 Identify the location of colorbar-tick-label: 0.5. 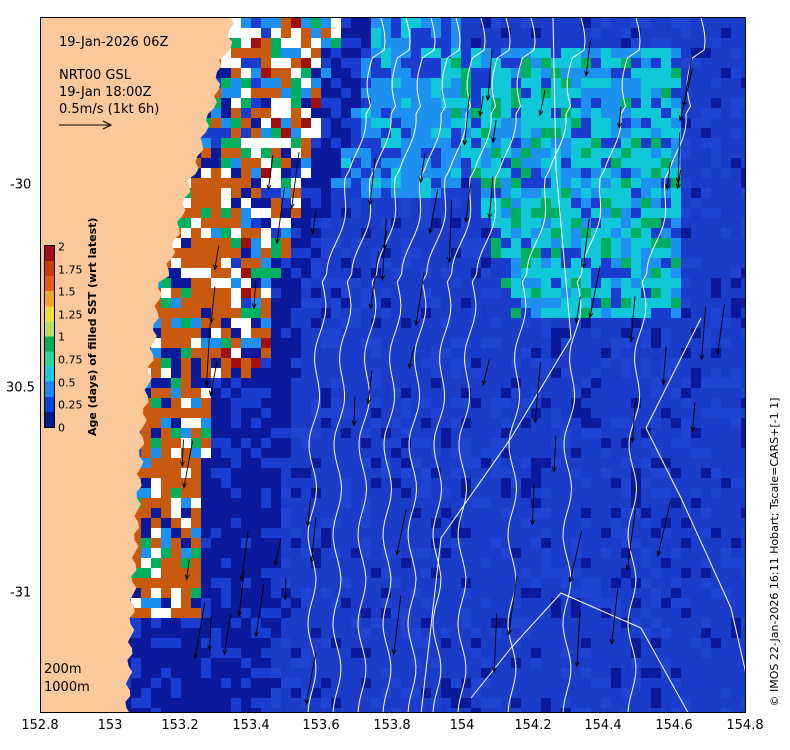
(67, 383).